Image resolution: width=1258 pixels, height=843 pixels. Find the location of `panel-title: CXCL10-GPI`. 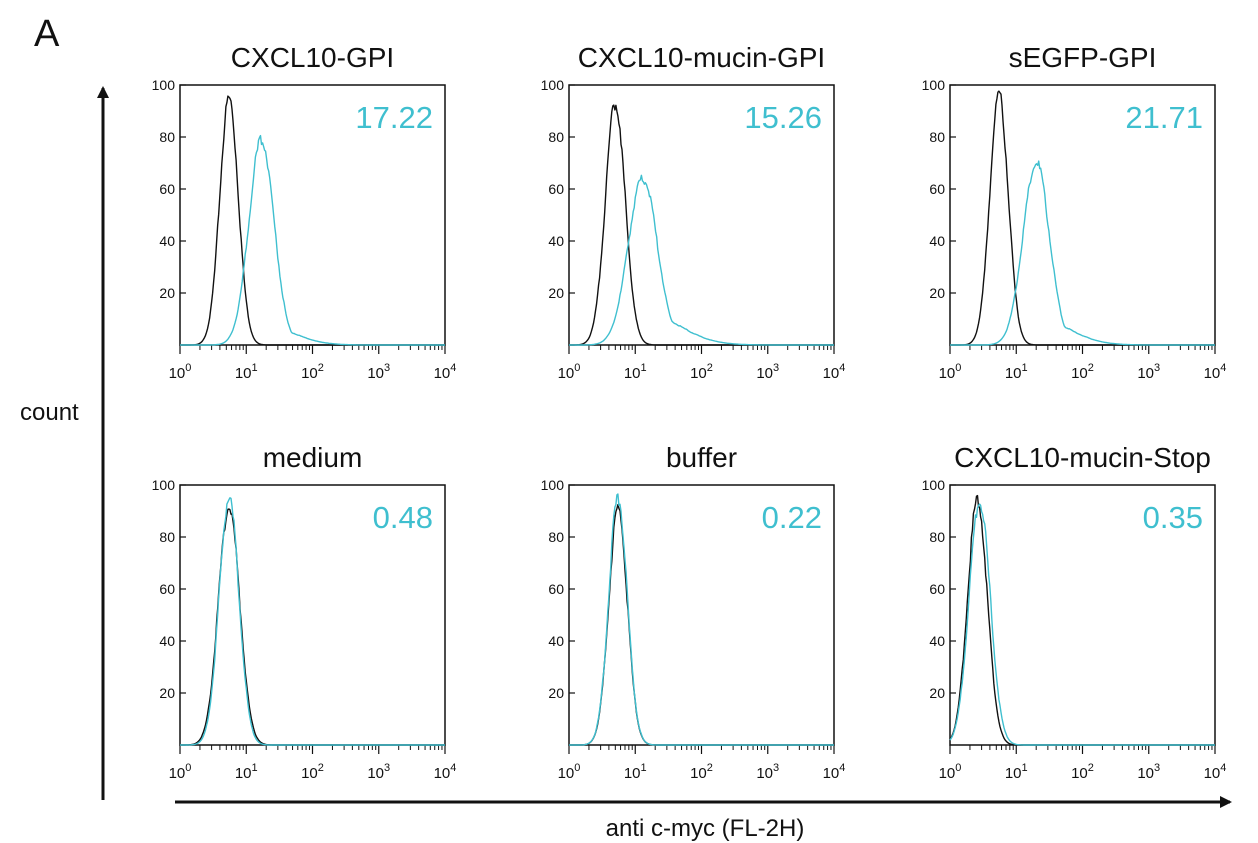

panel-title: CXCL10-GPI is located at coordinates (312, 57).